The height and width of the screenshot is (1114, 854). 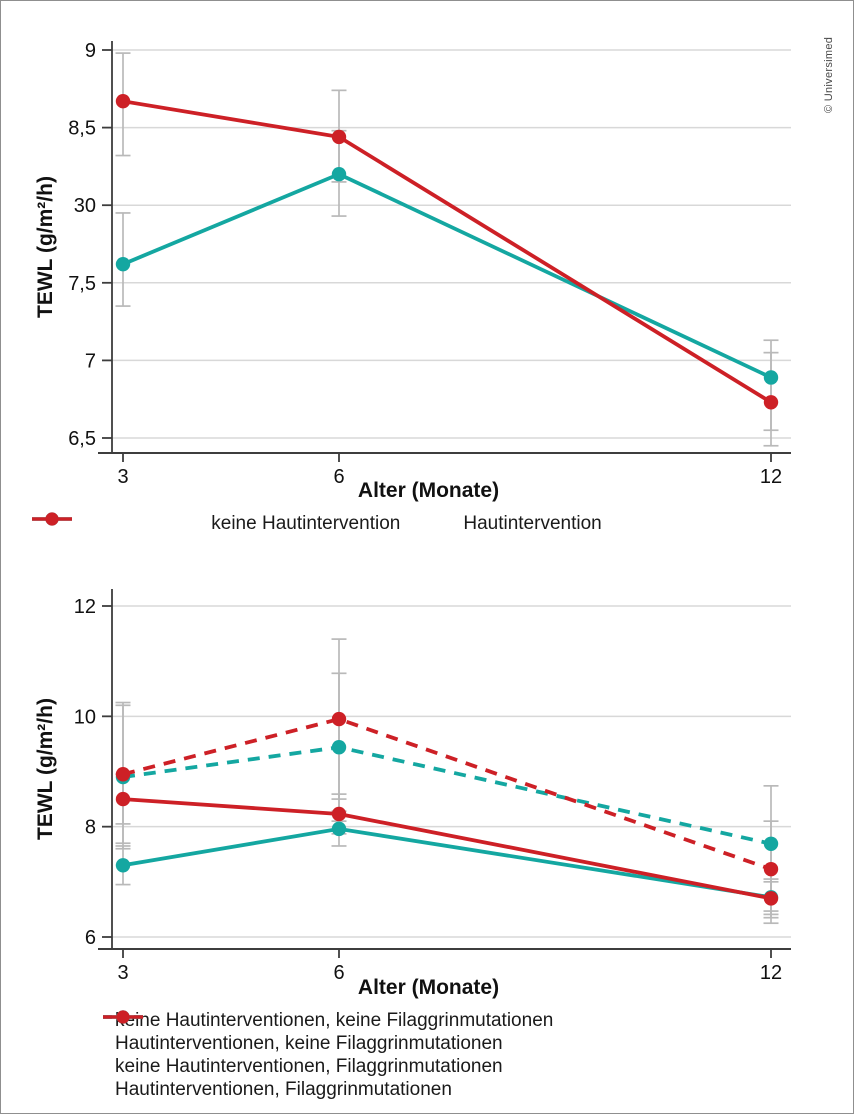 I want to click on legend-item: Hautinterventionen, Filaggrinmutationen, so click(x=327, y=1055).